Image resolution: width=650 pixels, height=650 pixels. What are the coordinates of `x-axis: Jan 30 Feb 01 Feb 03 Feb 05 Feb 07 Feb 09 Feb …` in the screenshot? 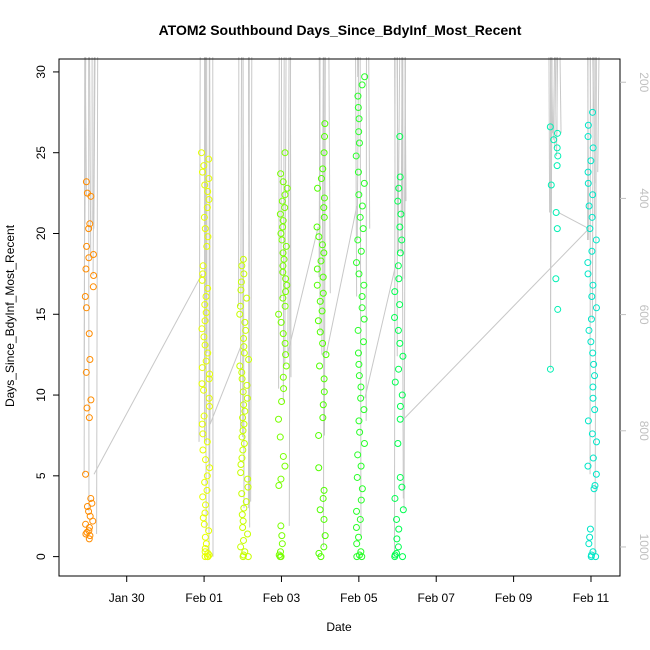 It's located at (359, 590).